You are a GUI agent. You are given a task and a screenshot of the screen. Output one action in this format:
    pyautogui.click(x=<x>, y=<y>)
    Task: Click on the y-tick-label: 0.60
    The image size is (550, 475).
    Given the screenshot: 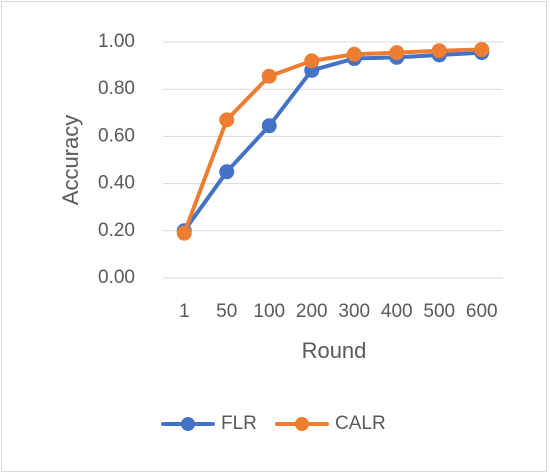 What is the action you would take?
    pyautogui.click(x=116, y=135)
    